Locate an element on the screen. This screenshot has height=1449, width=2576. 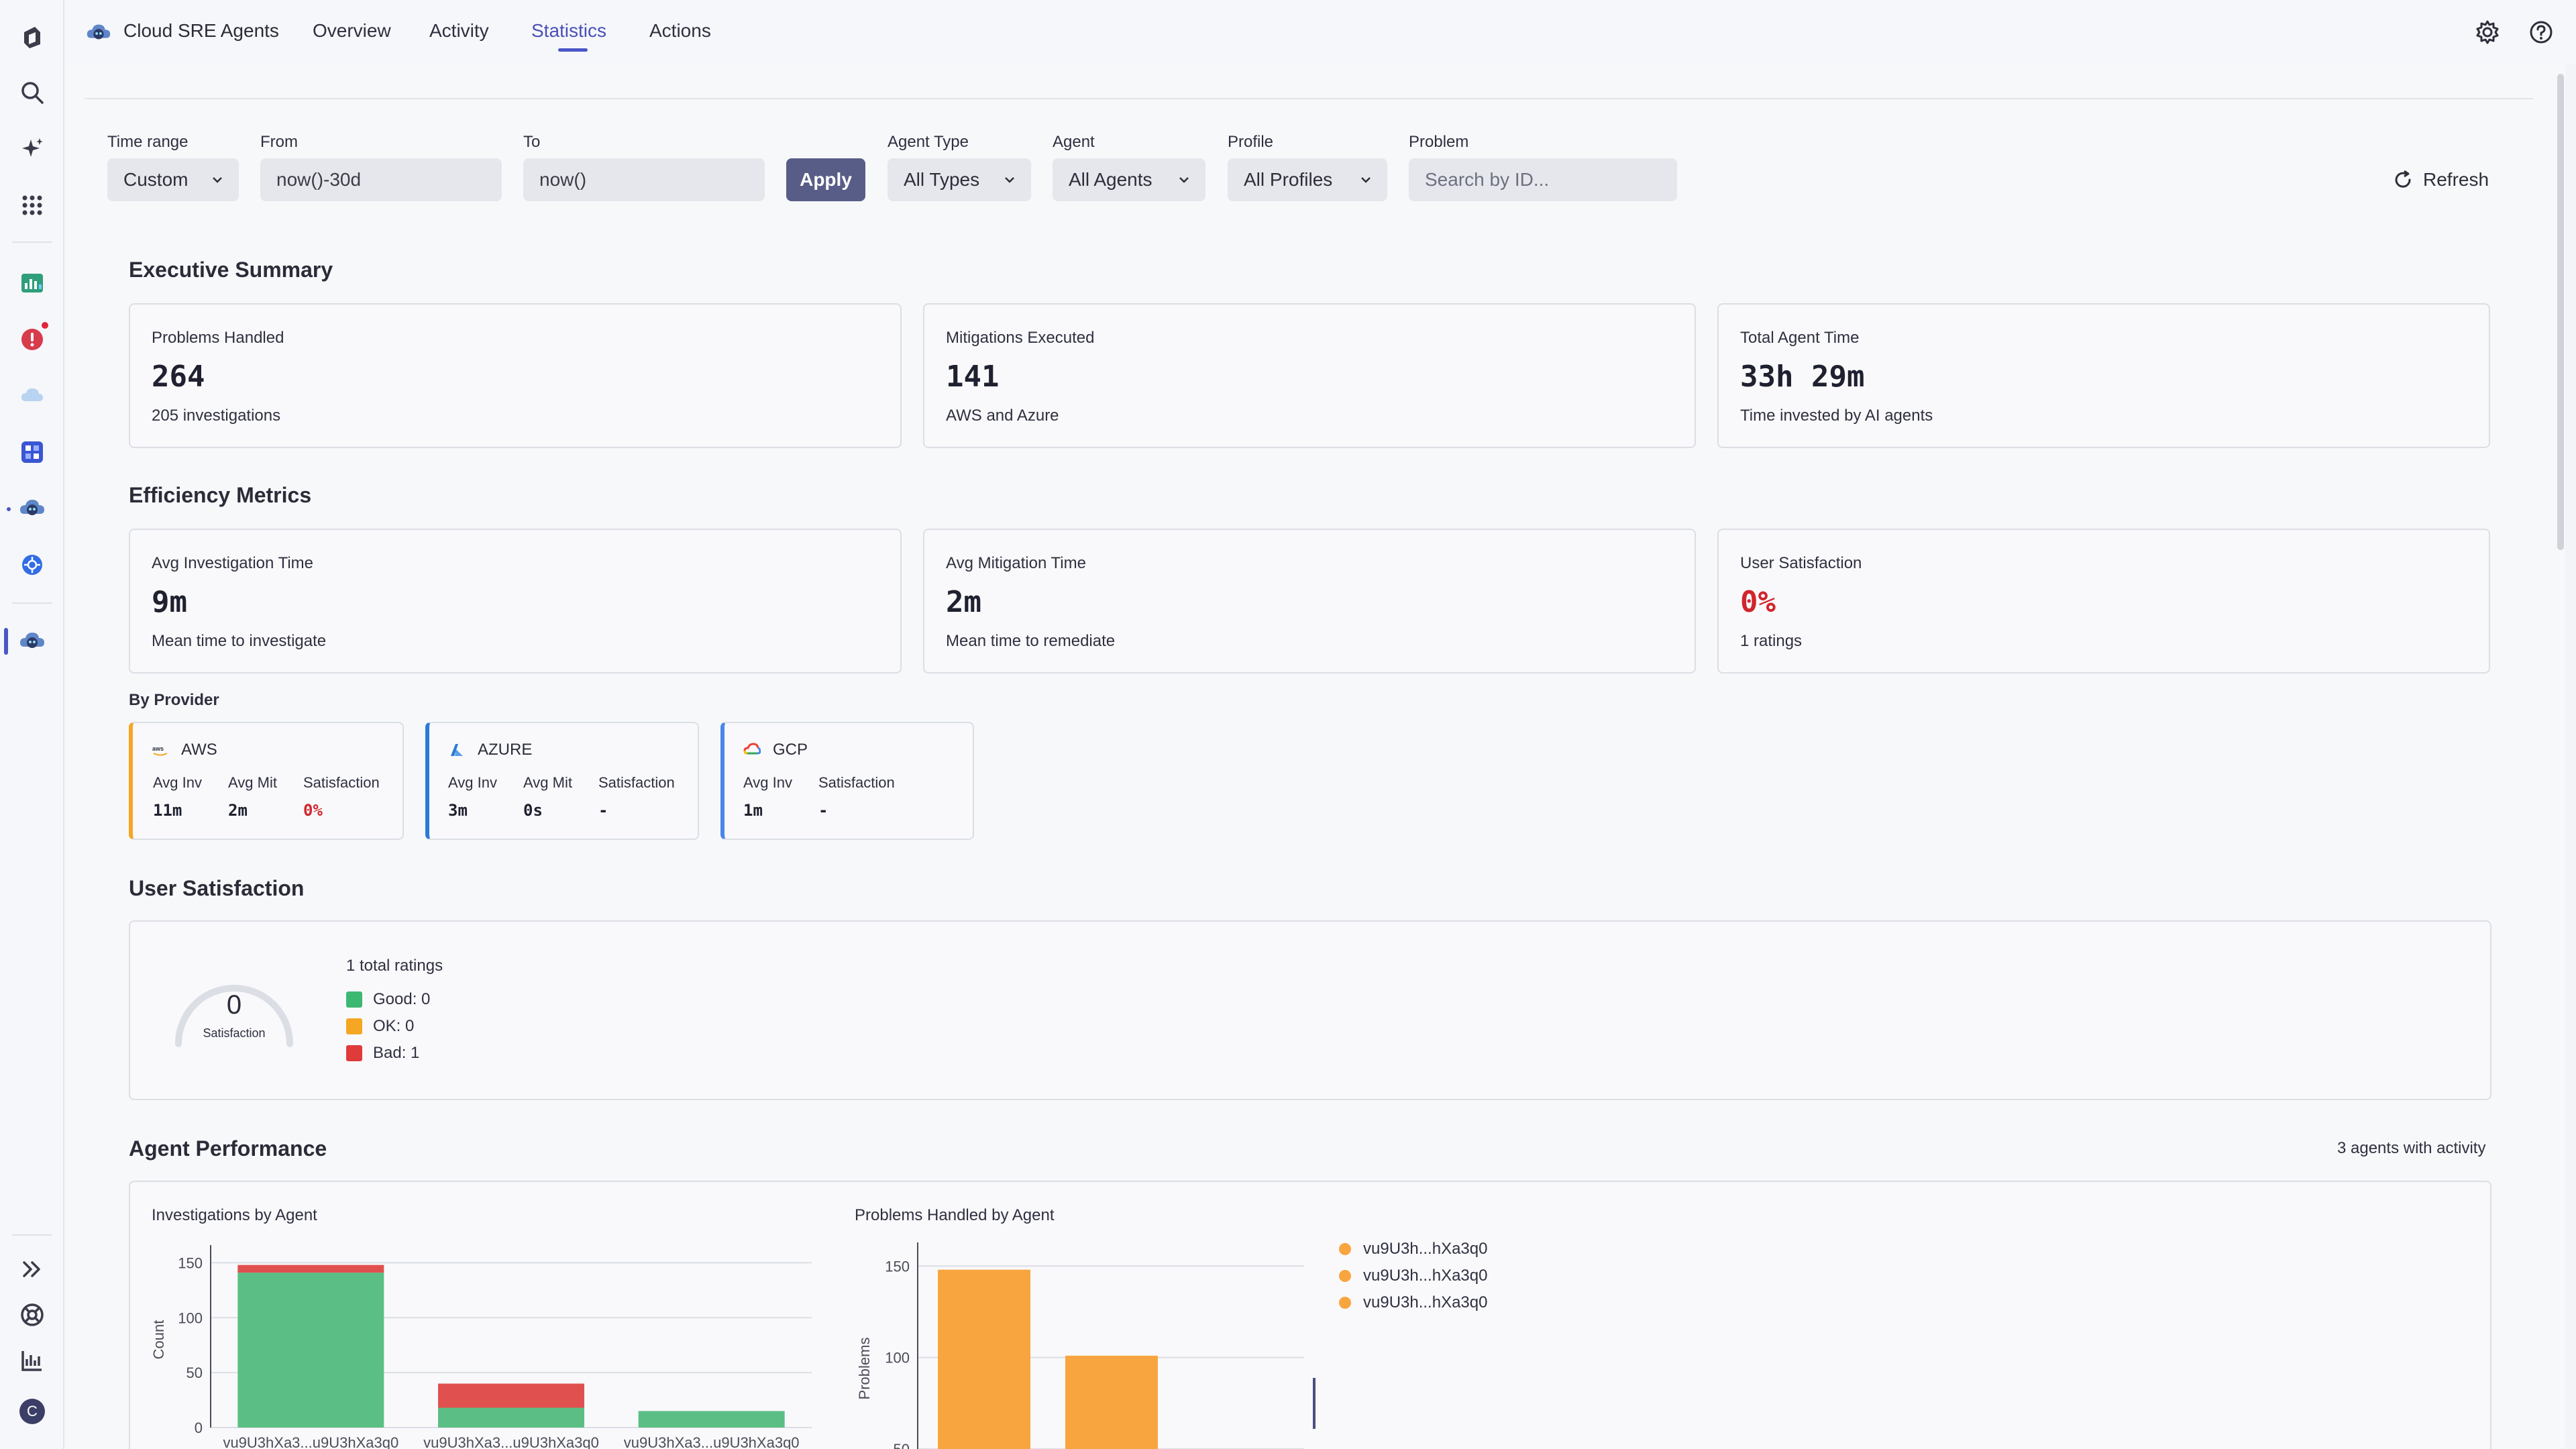
refresh-button: Refresh is located at coordinates (2440, 180).